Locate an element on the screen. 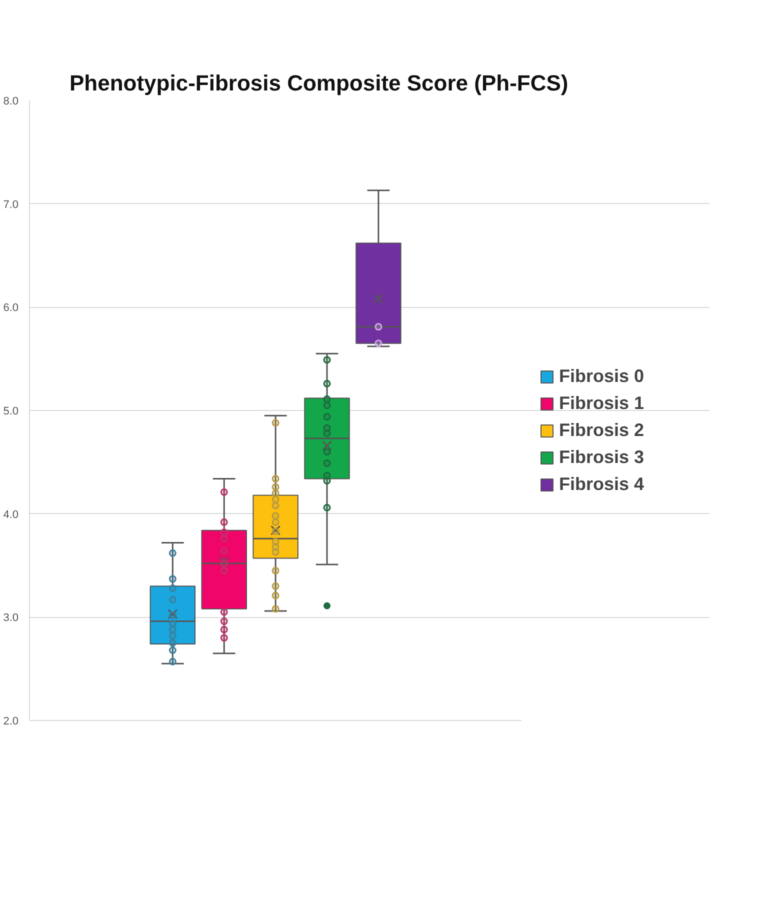 Image resolution: width=765 pixels, height=918 pixels. y-tick-label: 4.0 is located at coordinates (11, 514).